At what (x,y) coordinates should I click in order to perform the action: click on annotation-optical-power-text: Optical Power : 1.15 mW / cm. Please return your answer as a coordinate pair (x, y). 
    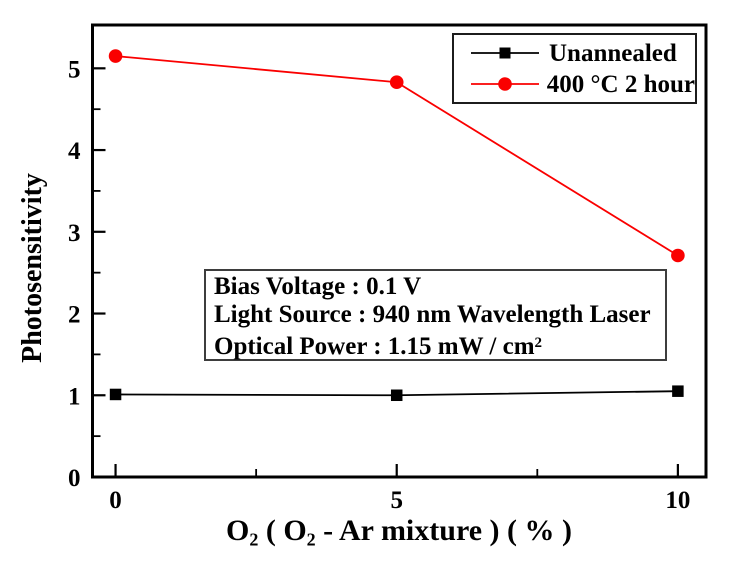
    Looking at the image, I should click on (374, 346).